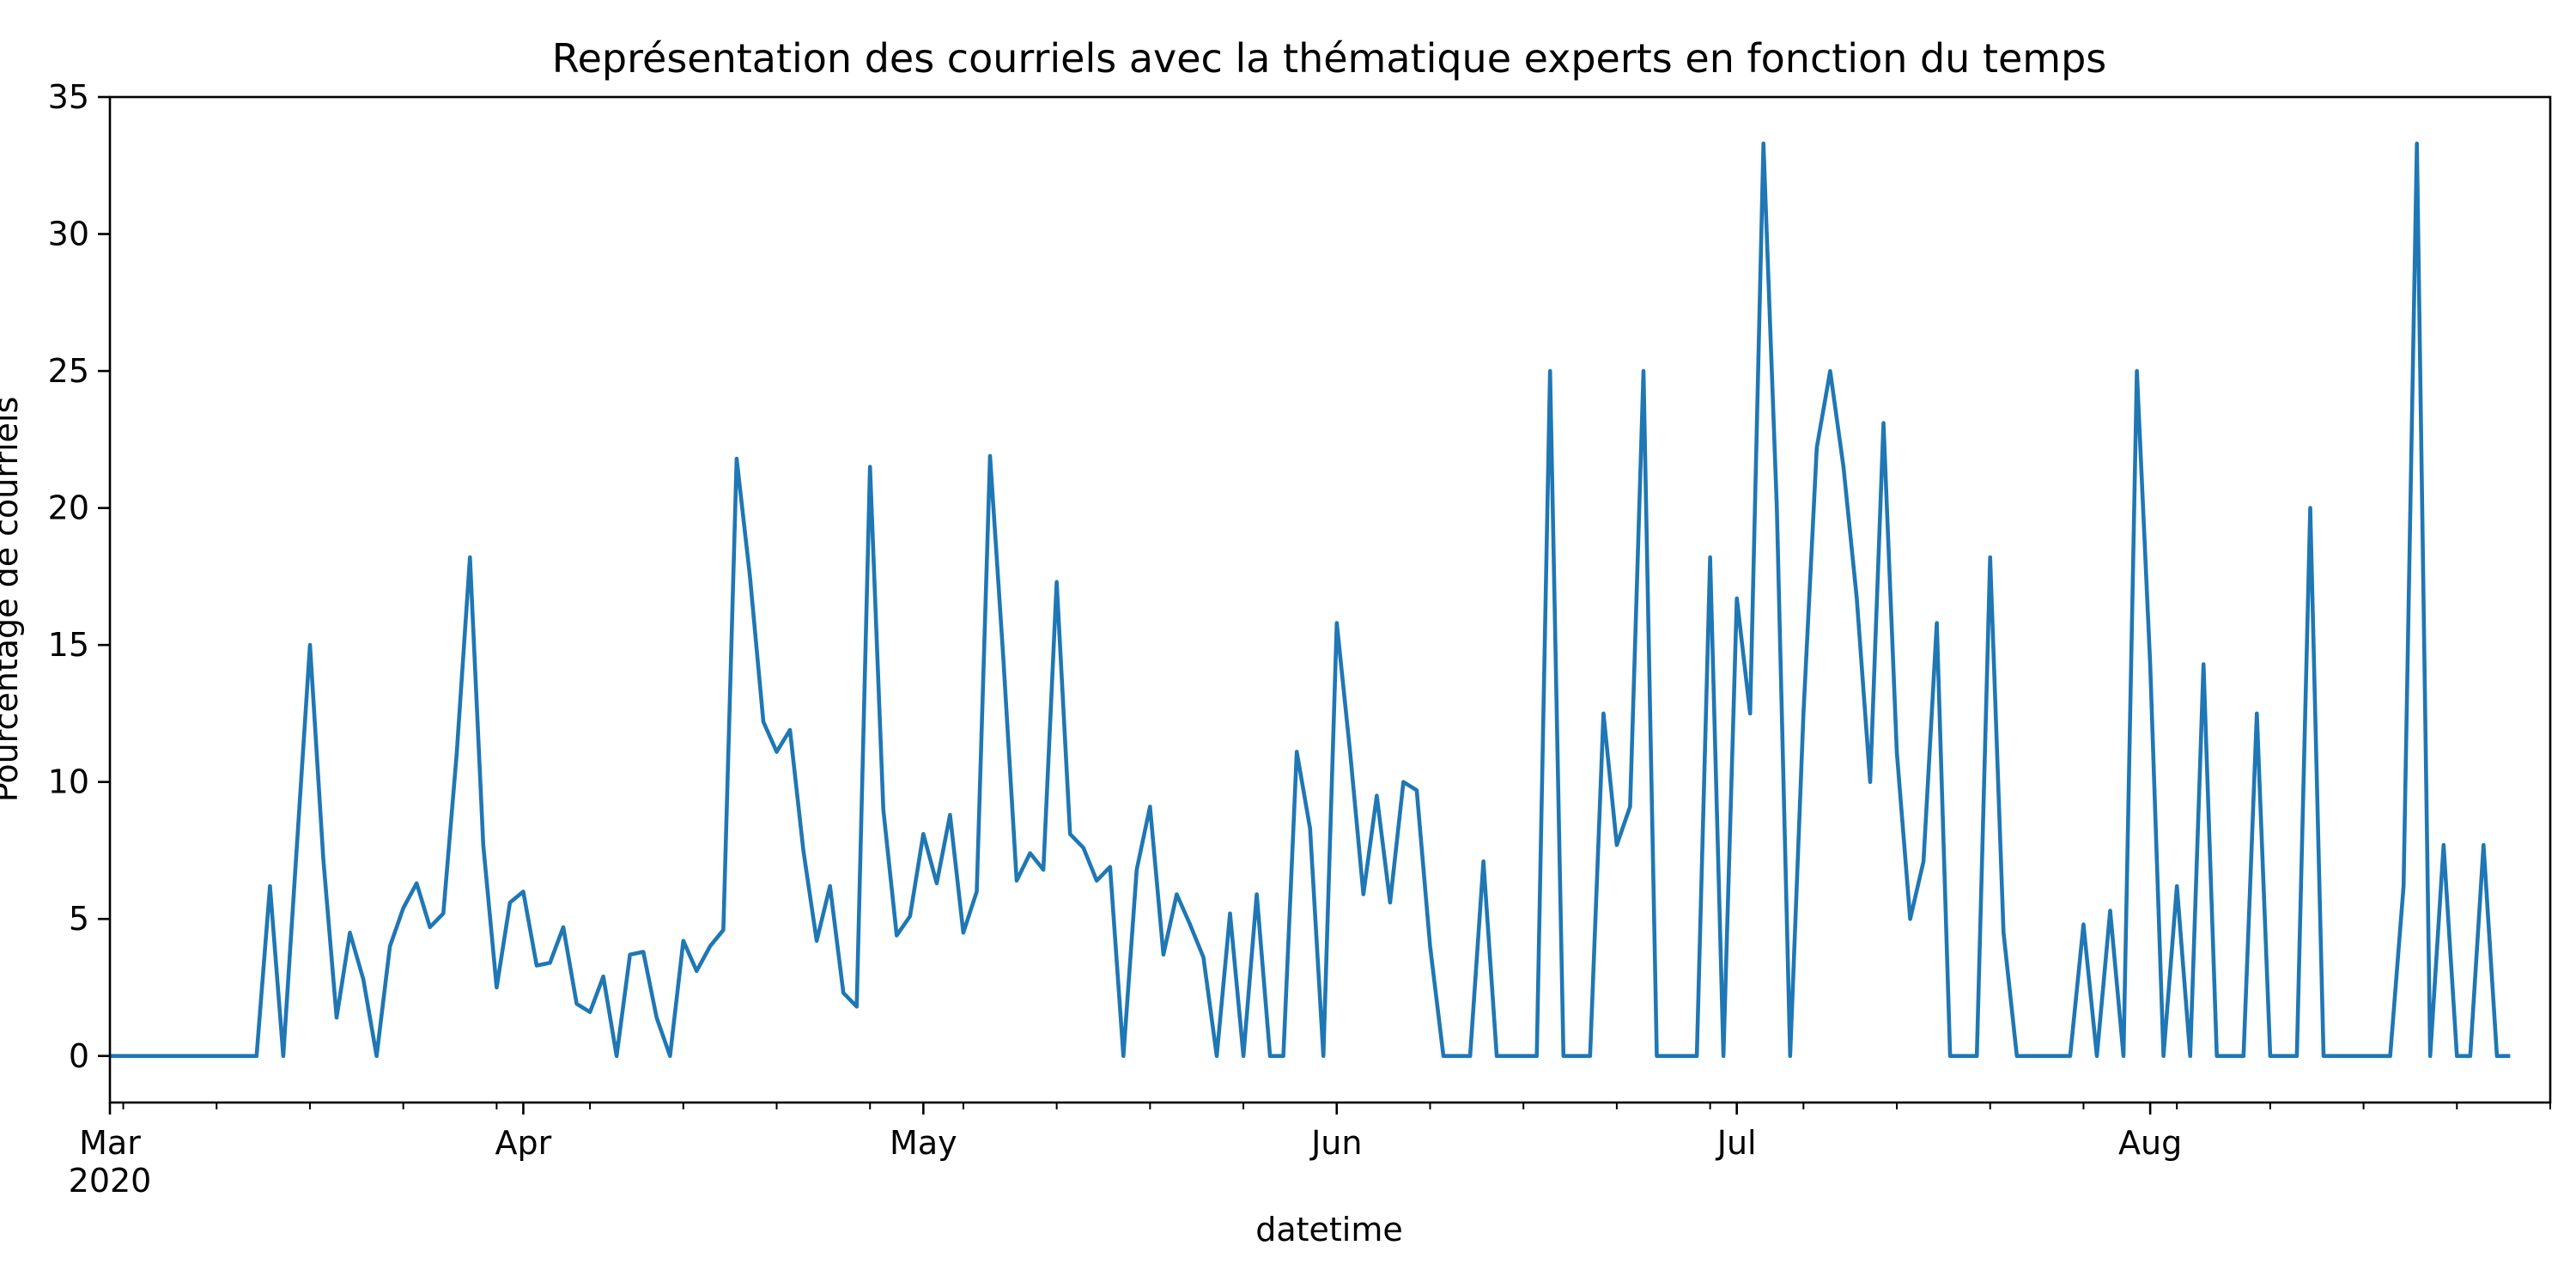 Image resolution: width=2576 pixels, height=1288 pixels. Describe the element at coordinates (2150, 1143) in the screenshot. I see `x-tick-label: Aug` at that location.